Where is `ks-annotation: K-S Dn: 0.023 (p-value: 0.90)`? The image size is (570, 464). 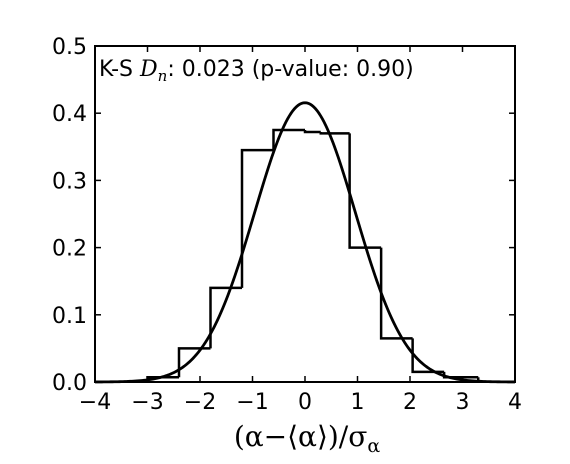
ks-annotation: K-S Dn: 0.023 (p-value: 0.90) is located at coordinates (256, 71).